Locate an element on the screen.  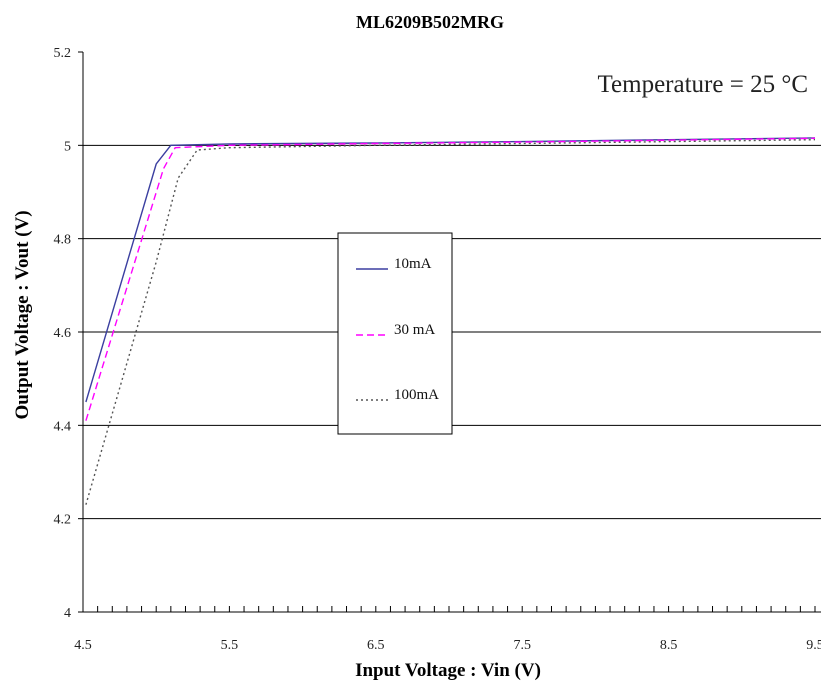
y-tick-label: 4 is located at coordinates (67, 613).